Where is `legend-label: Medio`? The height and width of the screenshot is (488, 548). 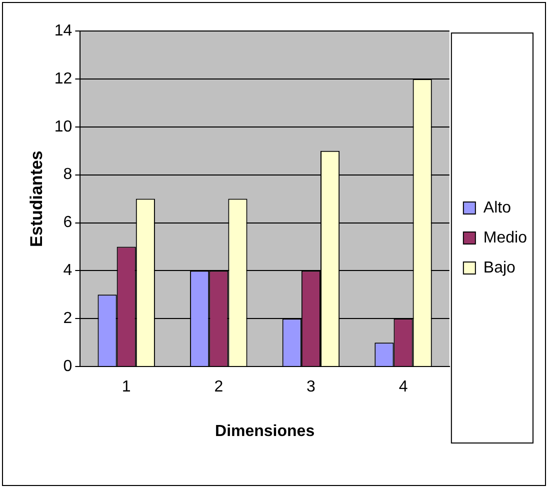 legend-label: Medio is located at coordinates (505, 237).